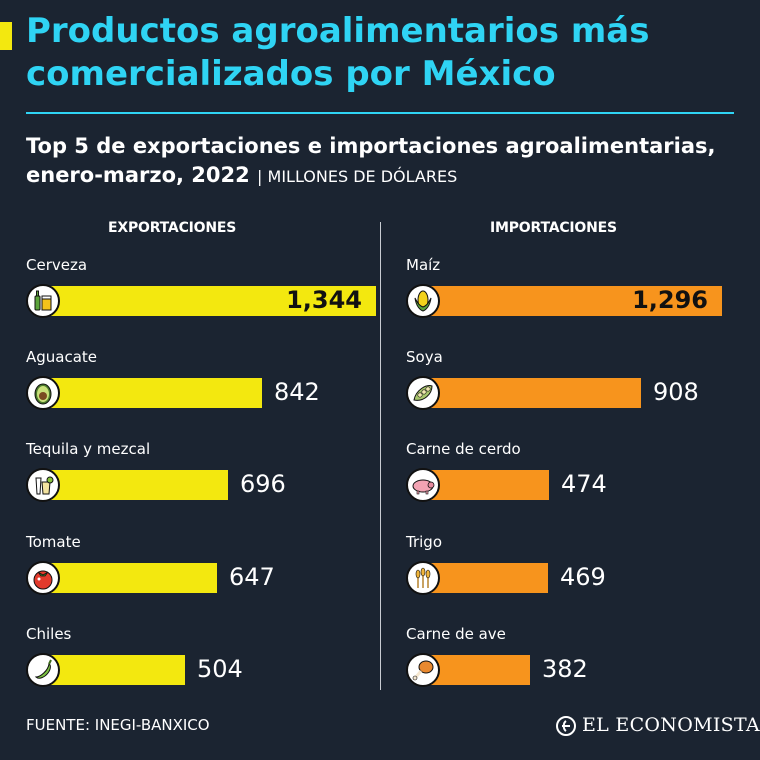 This screenshot has height=760, width=760. I want to click on imports-label-1: Soya, so click(424, 357).